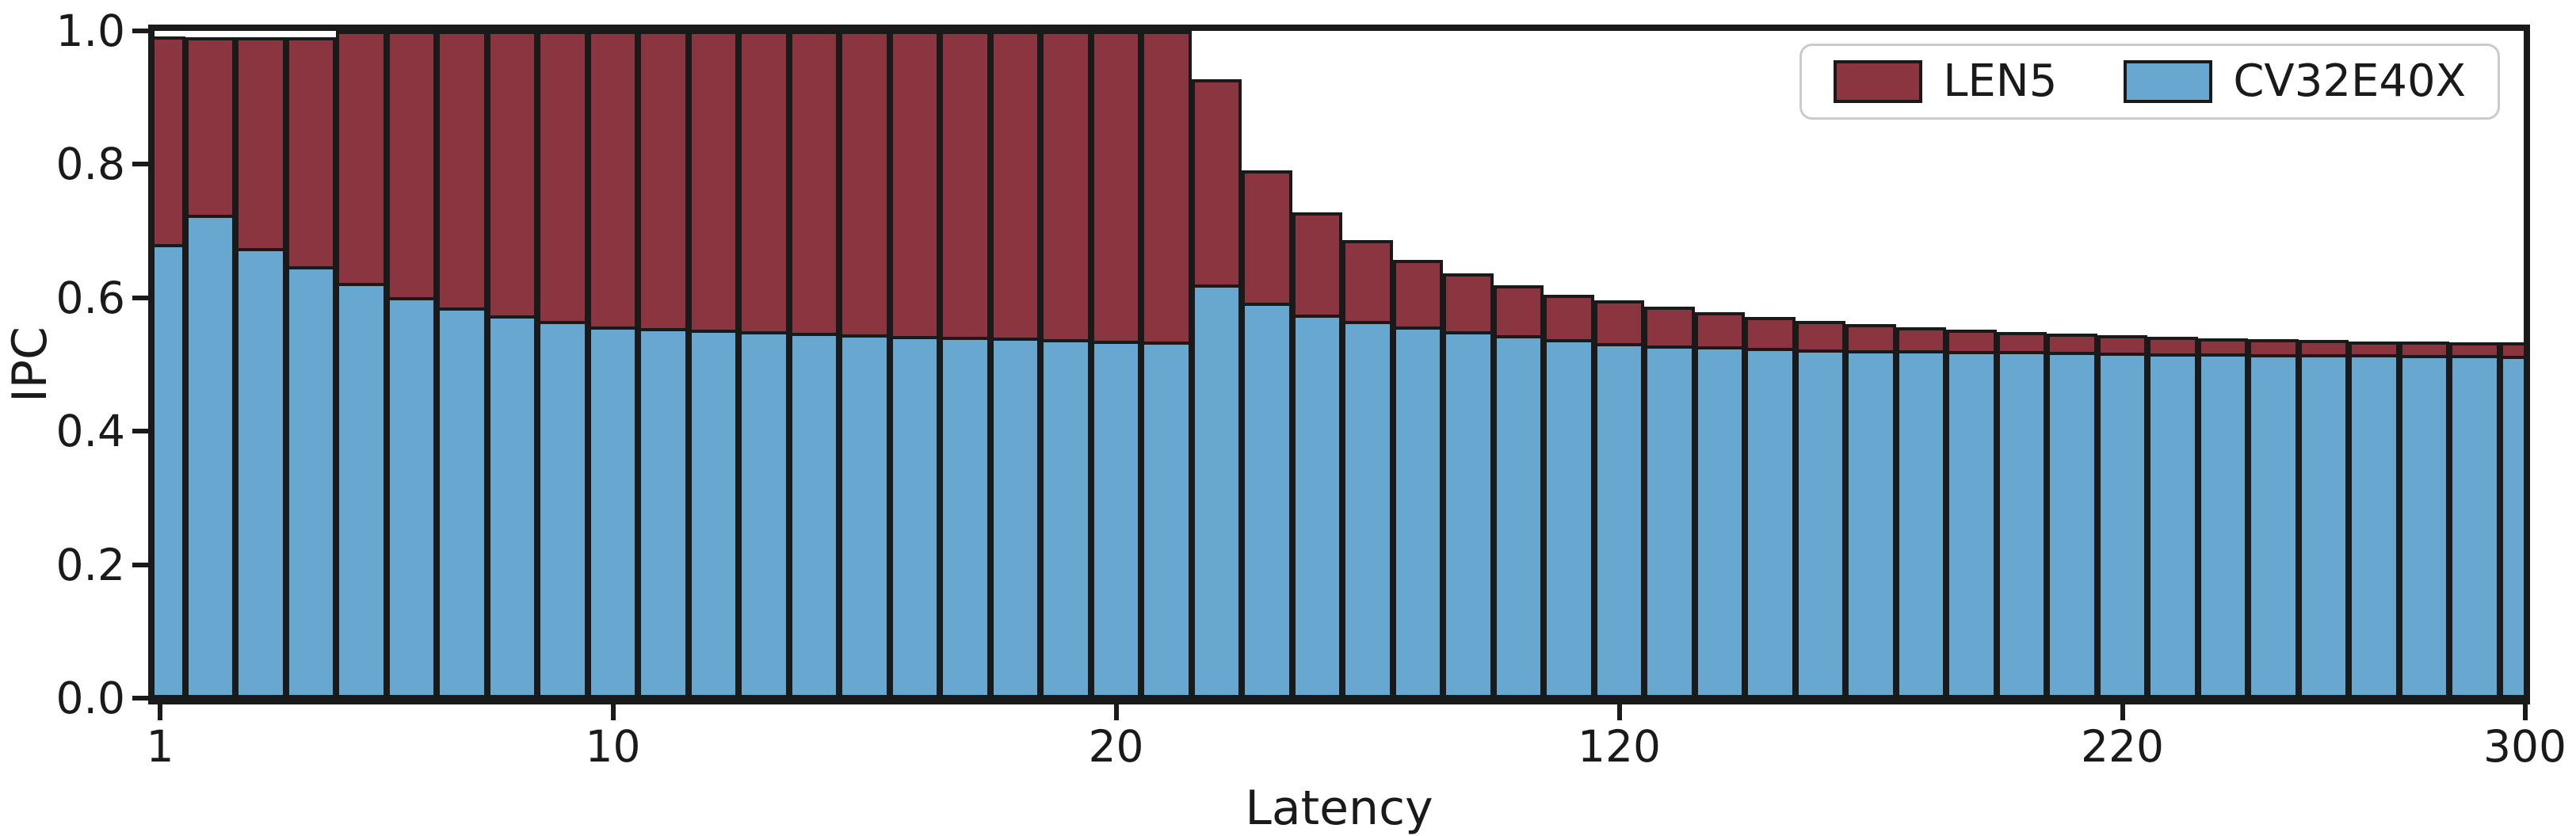 Image resolution: width=2576 pixels, height=836 pixels. Describe the element at coordinates (613, 746) in the screenshot. I see `x-tick-label-10: 10` at that location.